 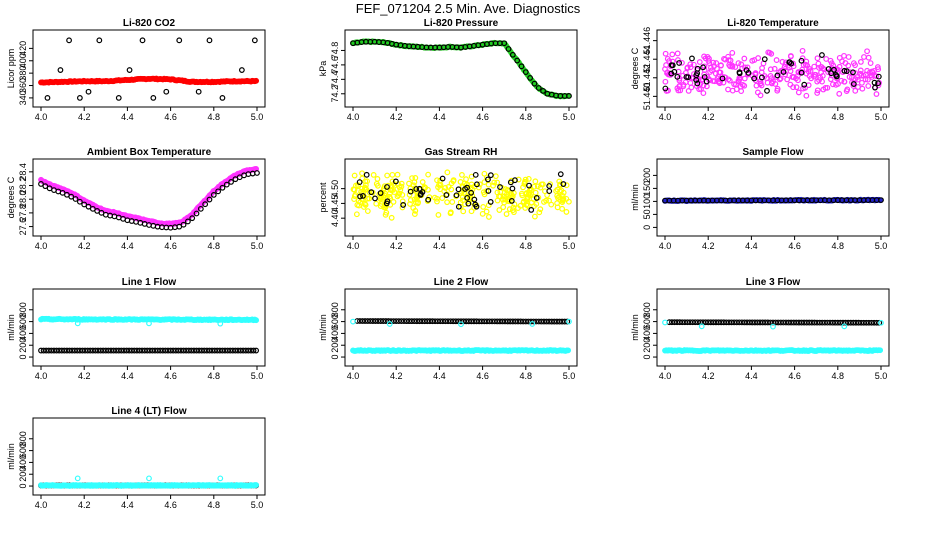 What do you see at coordinates (773, 23) in the screenshot?
I see `chart-title: Li-820 Temperature` at bounding box center [773, 23].